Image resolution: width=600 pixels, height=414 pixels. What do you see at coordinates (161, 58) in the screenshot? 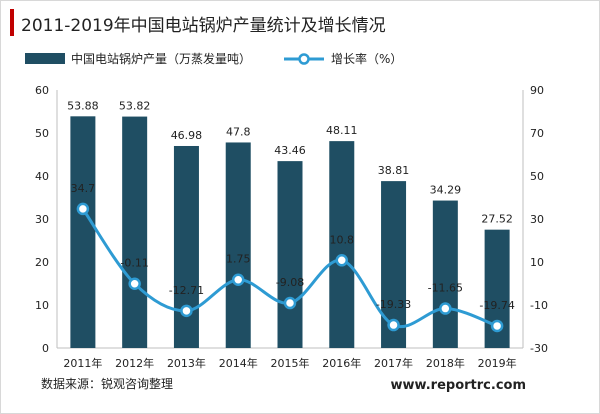
I see `legend-bar-label: 中国电站锅炉产量（万蒸发量吨）` at bounding box center [161, 58].